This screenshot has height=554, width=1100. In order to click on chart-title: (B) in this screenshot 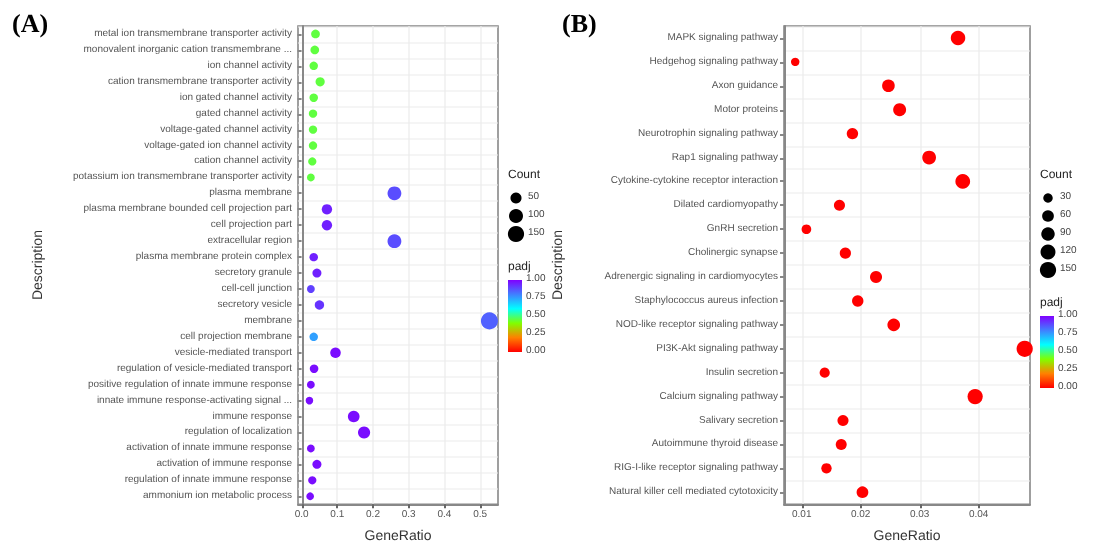, I will do `click(579, 23)`.